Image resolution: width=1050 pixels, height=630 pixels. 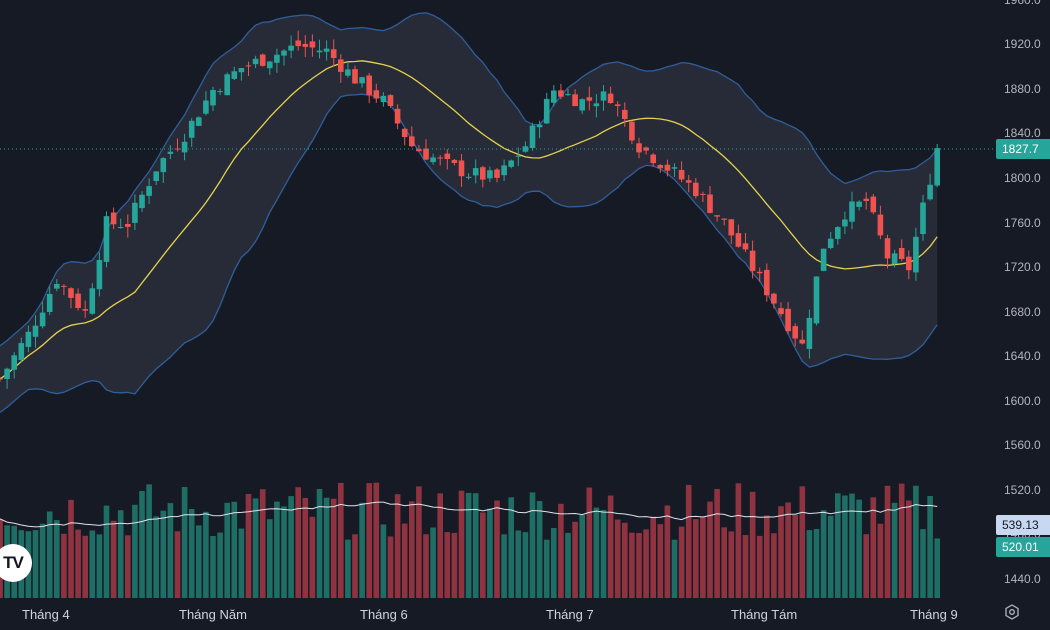 What do you see at coordinates (1022, 445) in the screenshot?
I see `y-axis-label: 1560.0` at bounding box center [1022, 445].